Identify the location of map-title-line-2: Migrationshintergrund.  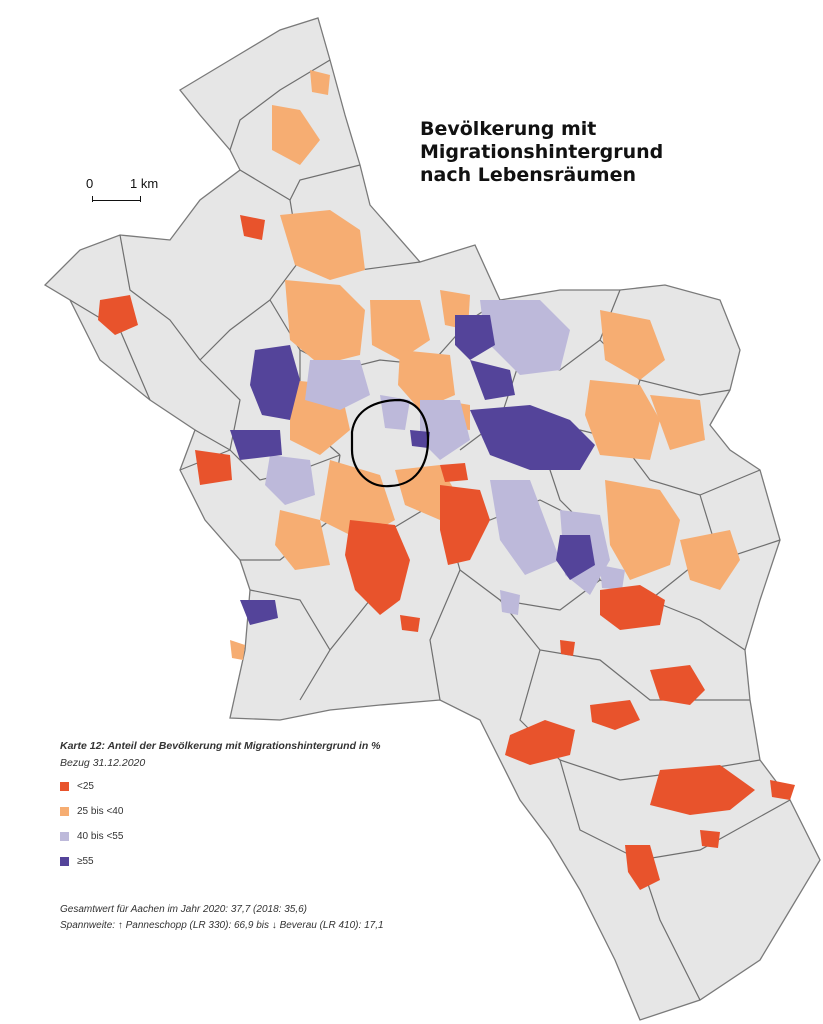
(542, 152).